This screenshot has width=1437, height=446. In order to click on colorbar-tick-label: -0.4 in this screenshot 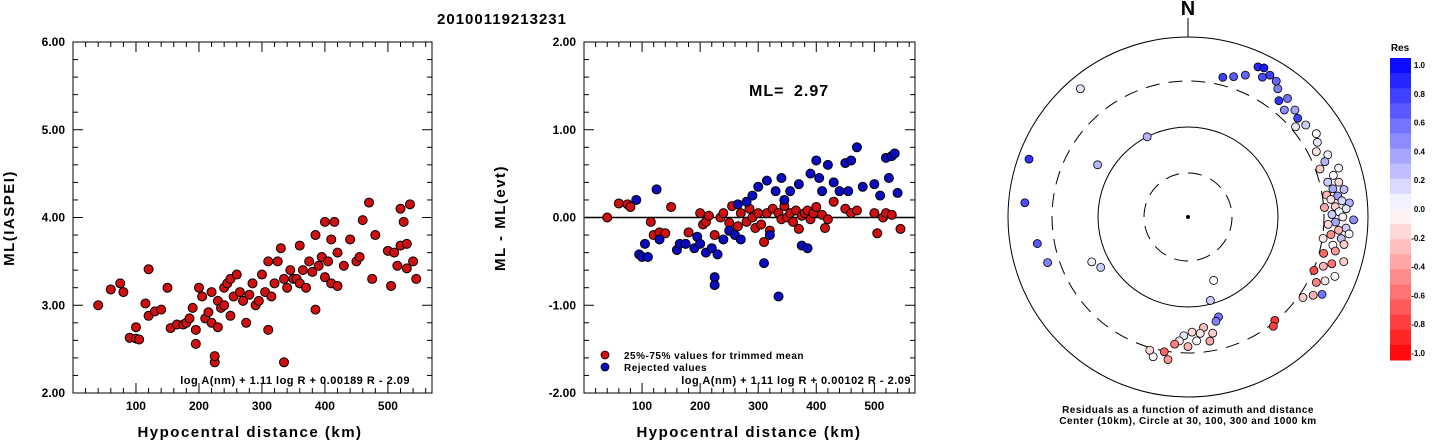, I will do `click(1418, 267)`.